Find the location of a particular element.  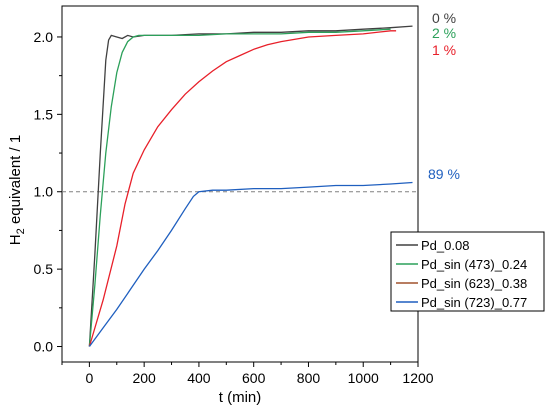

y-axis-title-rest: equivalent / 1 is located at coordinates (15, 181).